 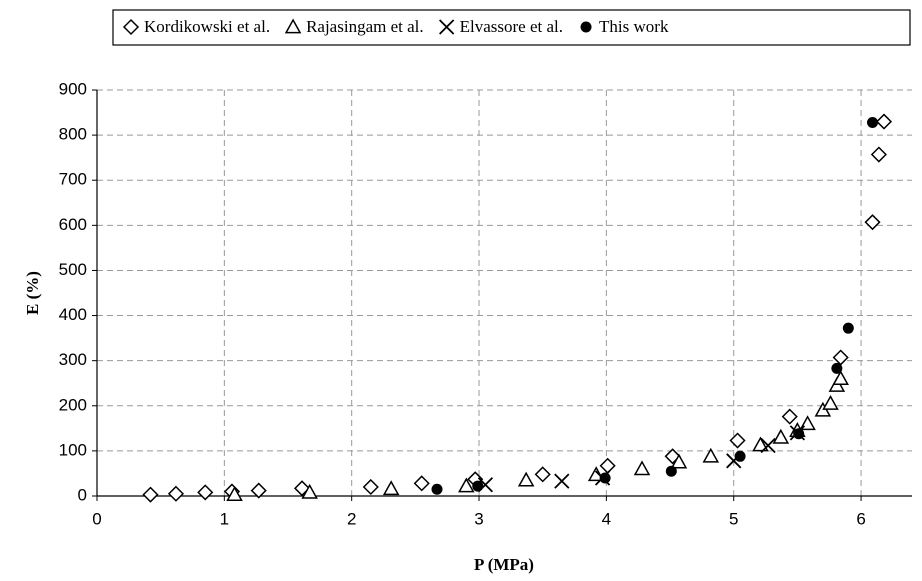 What do you see at coordinates (32, 293) in the screenshot?
I see `y-axis-title: E (%)` at bounding box center [32, 293].